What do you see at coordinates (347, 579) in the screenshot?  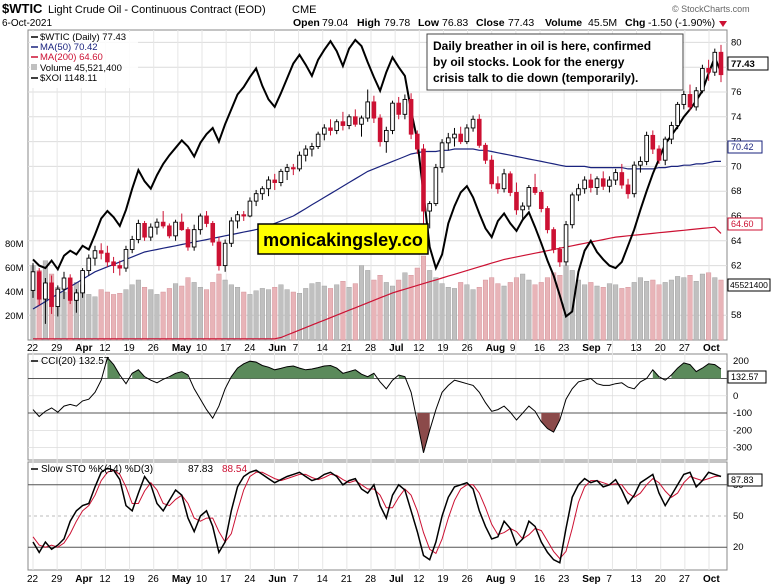 I see `x-tick-label-bottom: 21` at bounding box center [347, 579].